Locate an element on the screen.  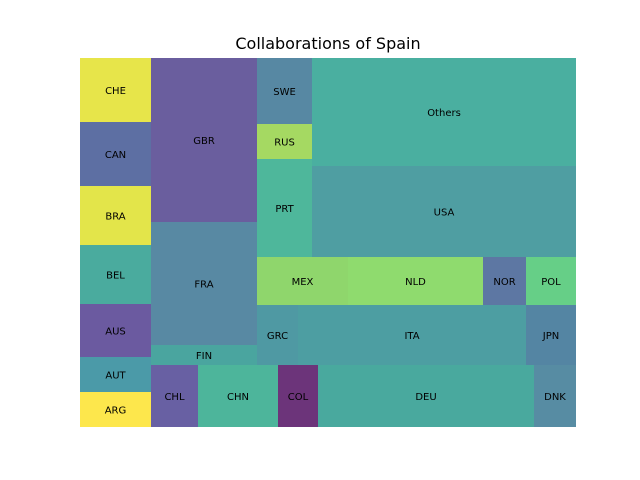
tile-label: BEL is located at coordinates (115, 276).